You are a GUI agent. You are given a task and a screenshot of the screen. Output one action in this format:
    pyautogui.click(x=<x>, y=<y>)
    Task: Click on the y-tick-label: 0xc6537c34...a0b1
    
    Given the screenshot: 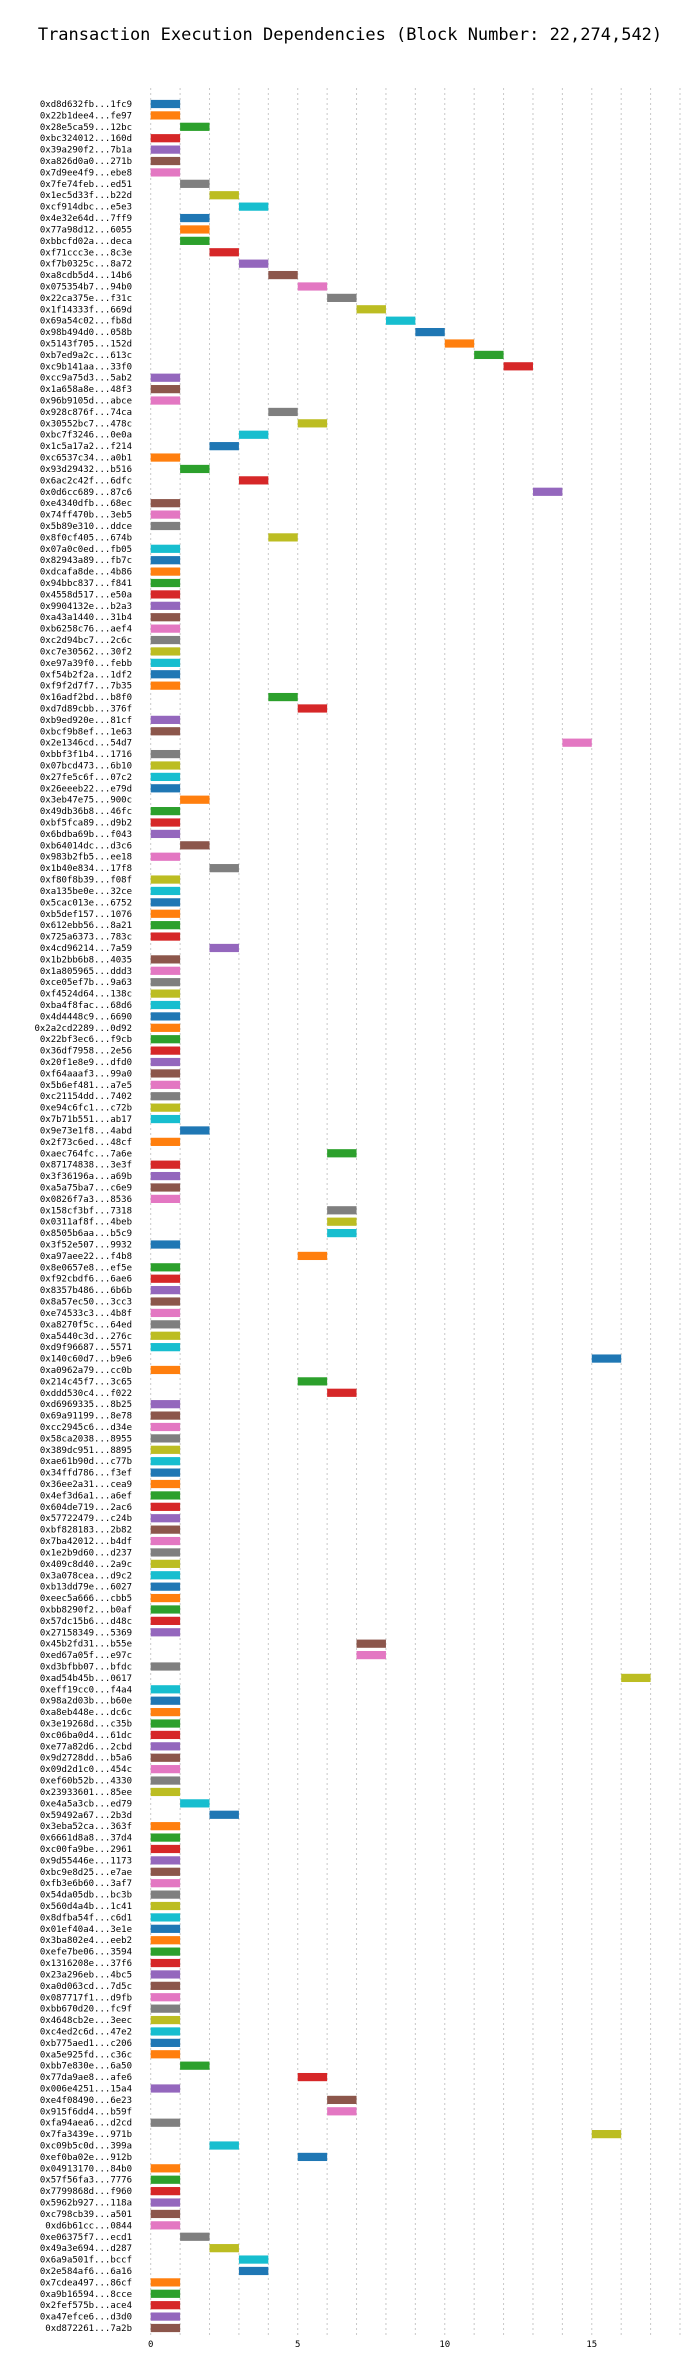 What is the action you would take?
    pyautogui.click(x=86, y=459)
    